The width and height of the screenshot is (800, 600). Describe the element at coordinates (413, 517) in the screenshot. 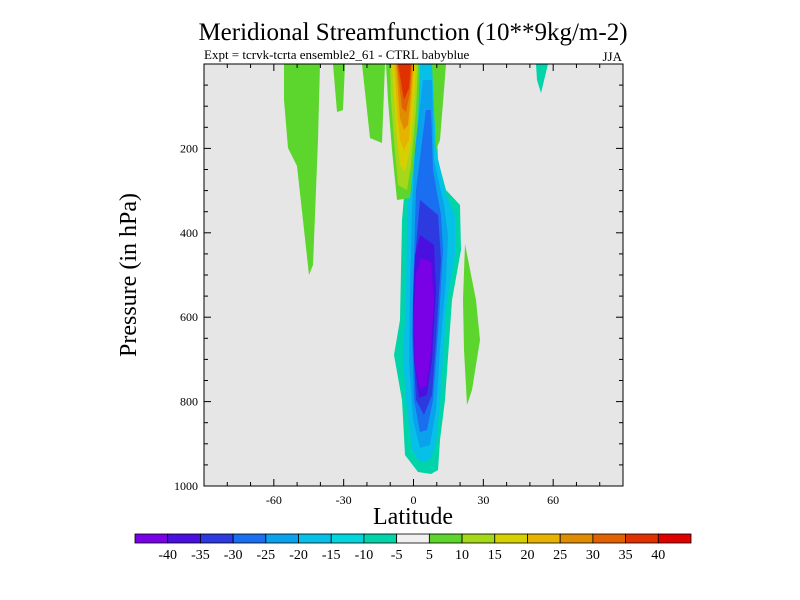

I see `x-axis-title: Latitude` at that location.